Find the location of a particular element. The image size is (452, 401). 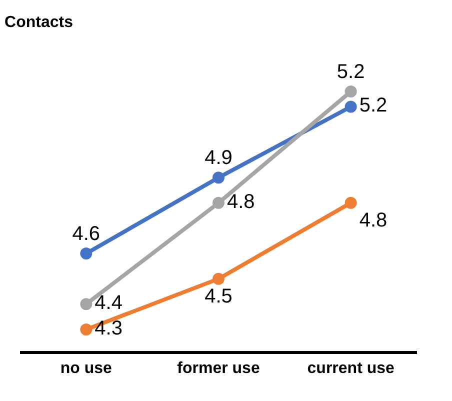

x-tick-label: no use is located at coordinates (86, 369).